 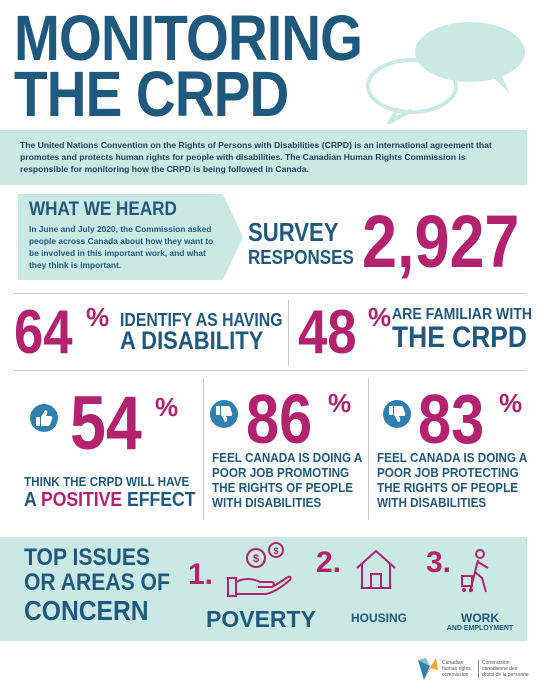 What do you see at coordinates (428, 669) in the screenshot?
I see `chrc-logo-icon` at bounding box center [428, 669].